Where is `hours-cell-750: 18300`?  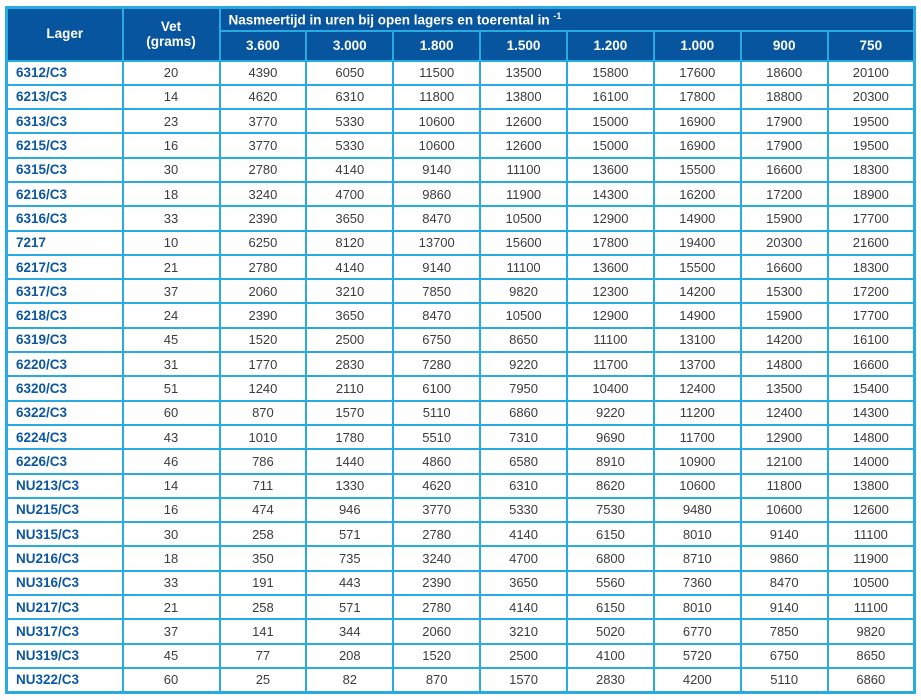
hours-cell-750: 18300 is located at coordinates (871, 169).